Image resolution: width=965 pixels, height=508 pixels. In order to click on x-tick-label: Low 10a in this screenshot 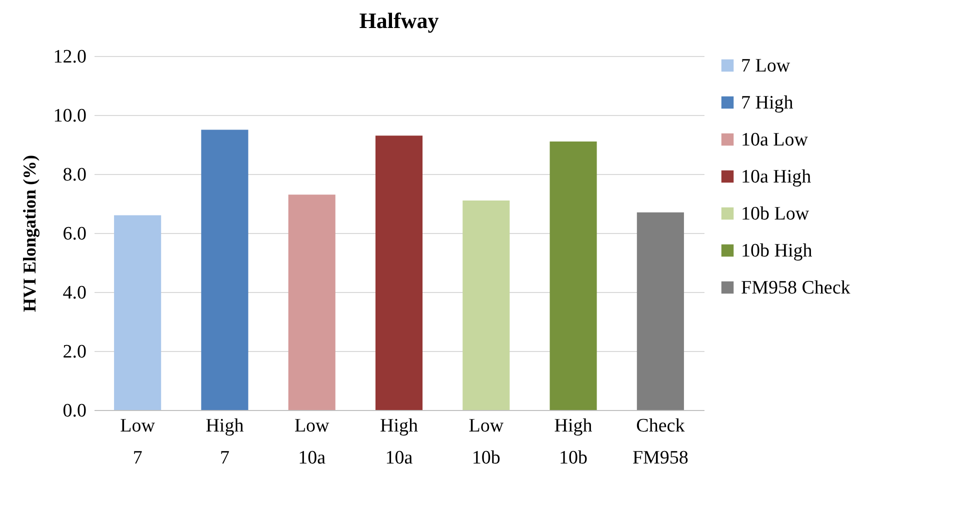, I will do `click(312, 442)`.